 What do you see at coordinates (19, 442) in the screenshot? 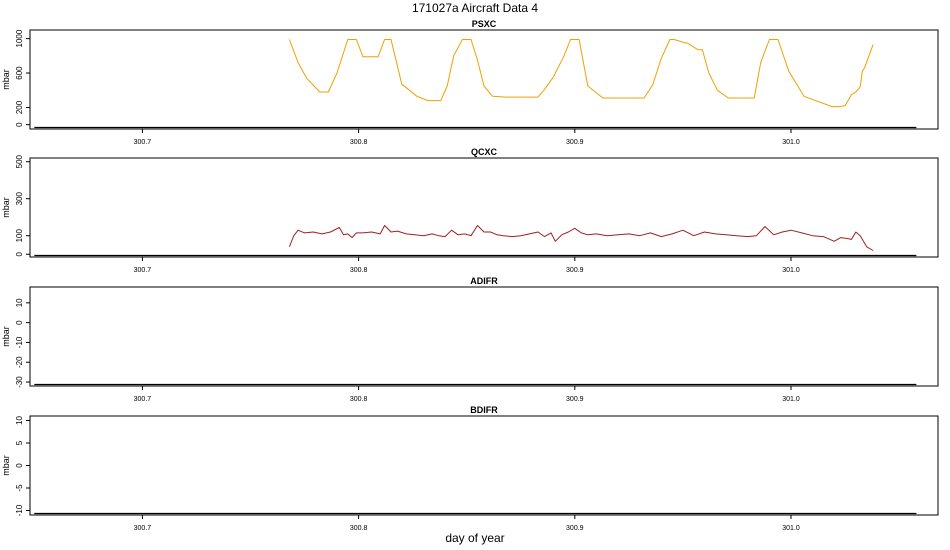
I see `y-tick-label: 5` at bounding box center [19, 442].